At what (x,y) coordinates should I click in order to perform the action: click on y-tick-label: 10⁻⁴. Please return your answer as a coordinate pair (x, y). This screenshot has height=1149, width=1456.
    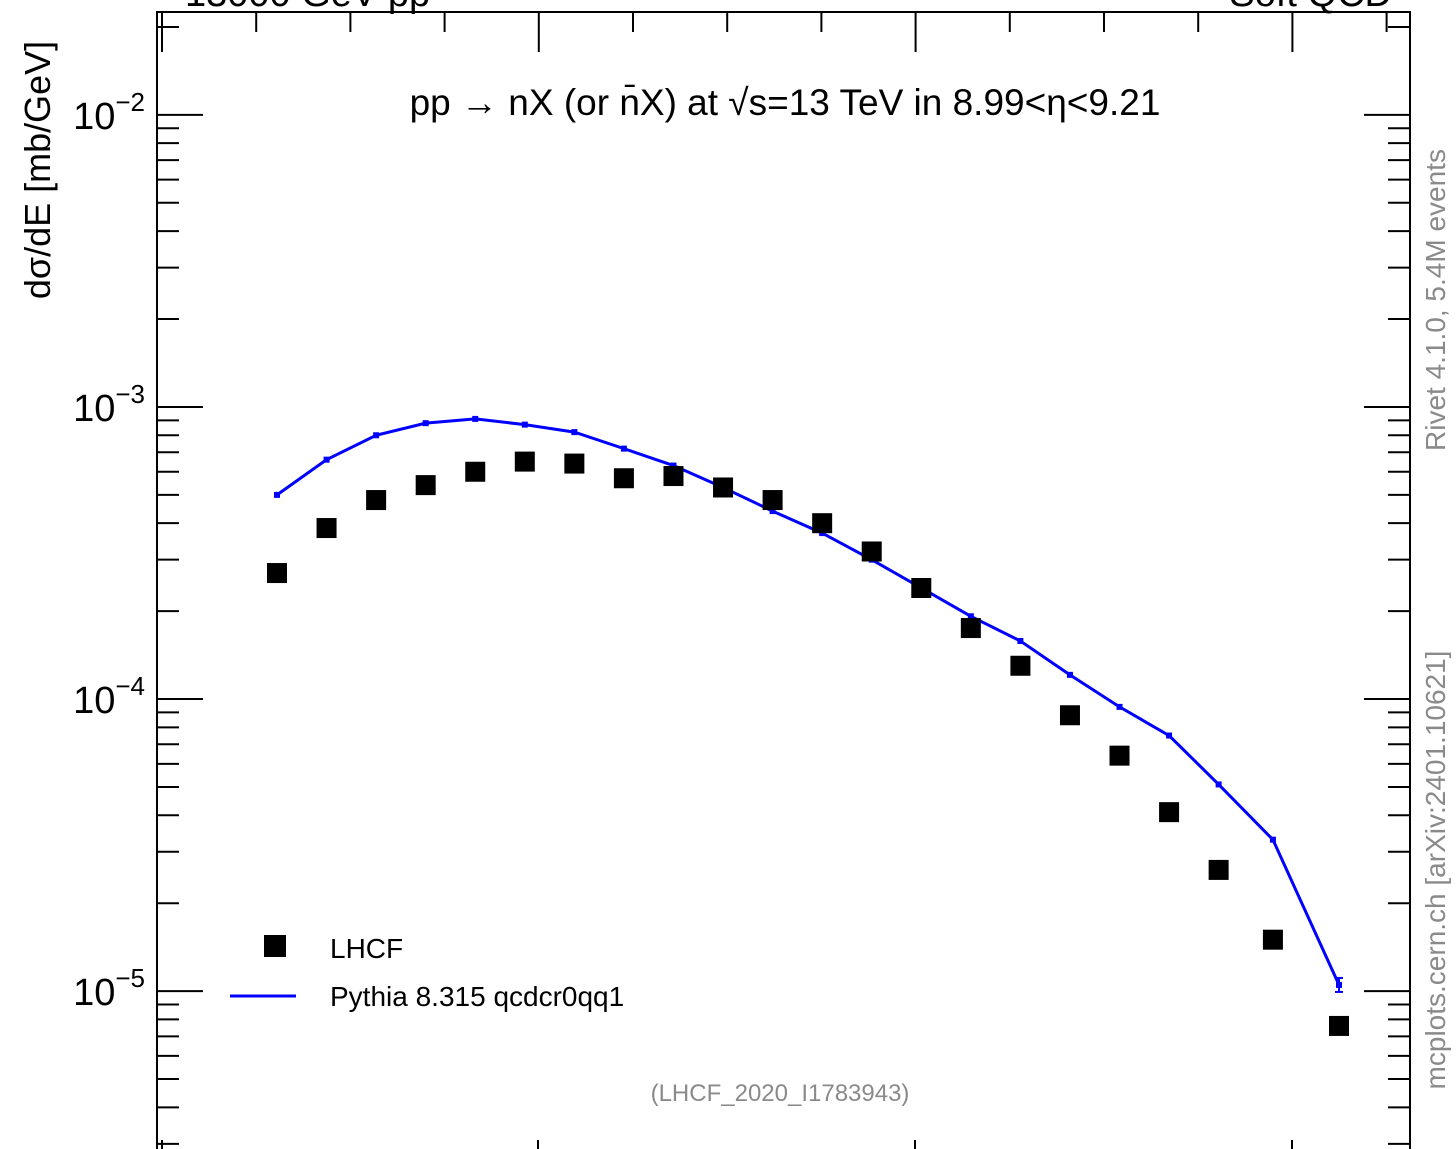
    Looking at the image, I should click on (109, 696).